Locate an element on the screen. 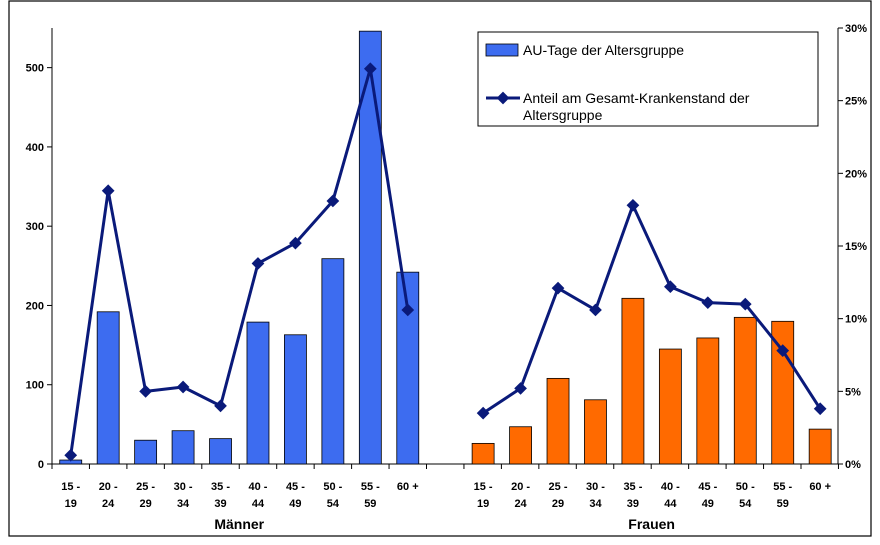 The height and width of the screenshot is (545, 880). legend-bar-label: AU-Tage der Altersgruppe is located at coordinates (603, 50).